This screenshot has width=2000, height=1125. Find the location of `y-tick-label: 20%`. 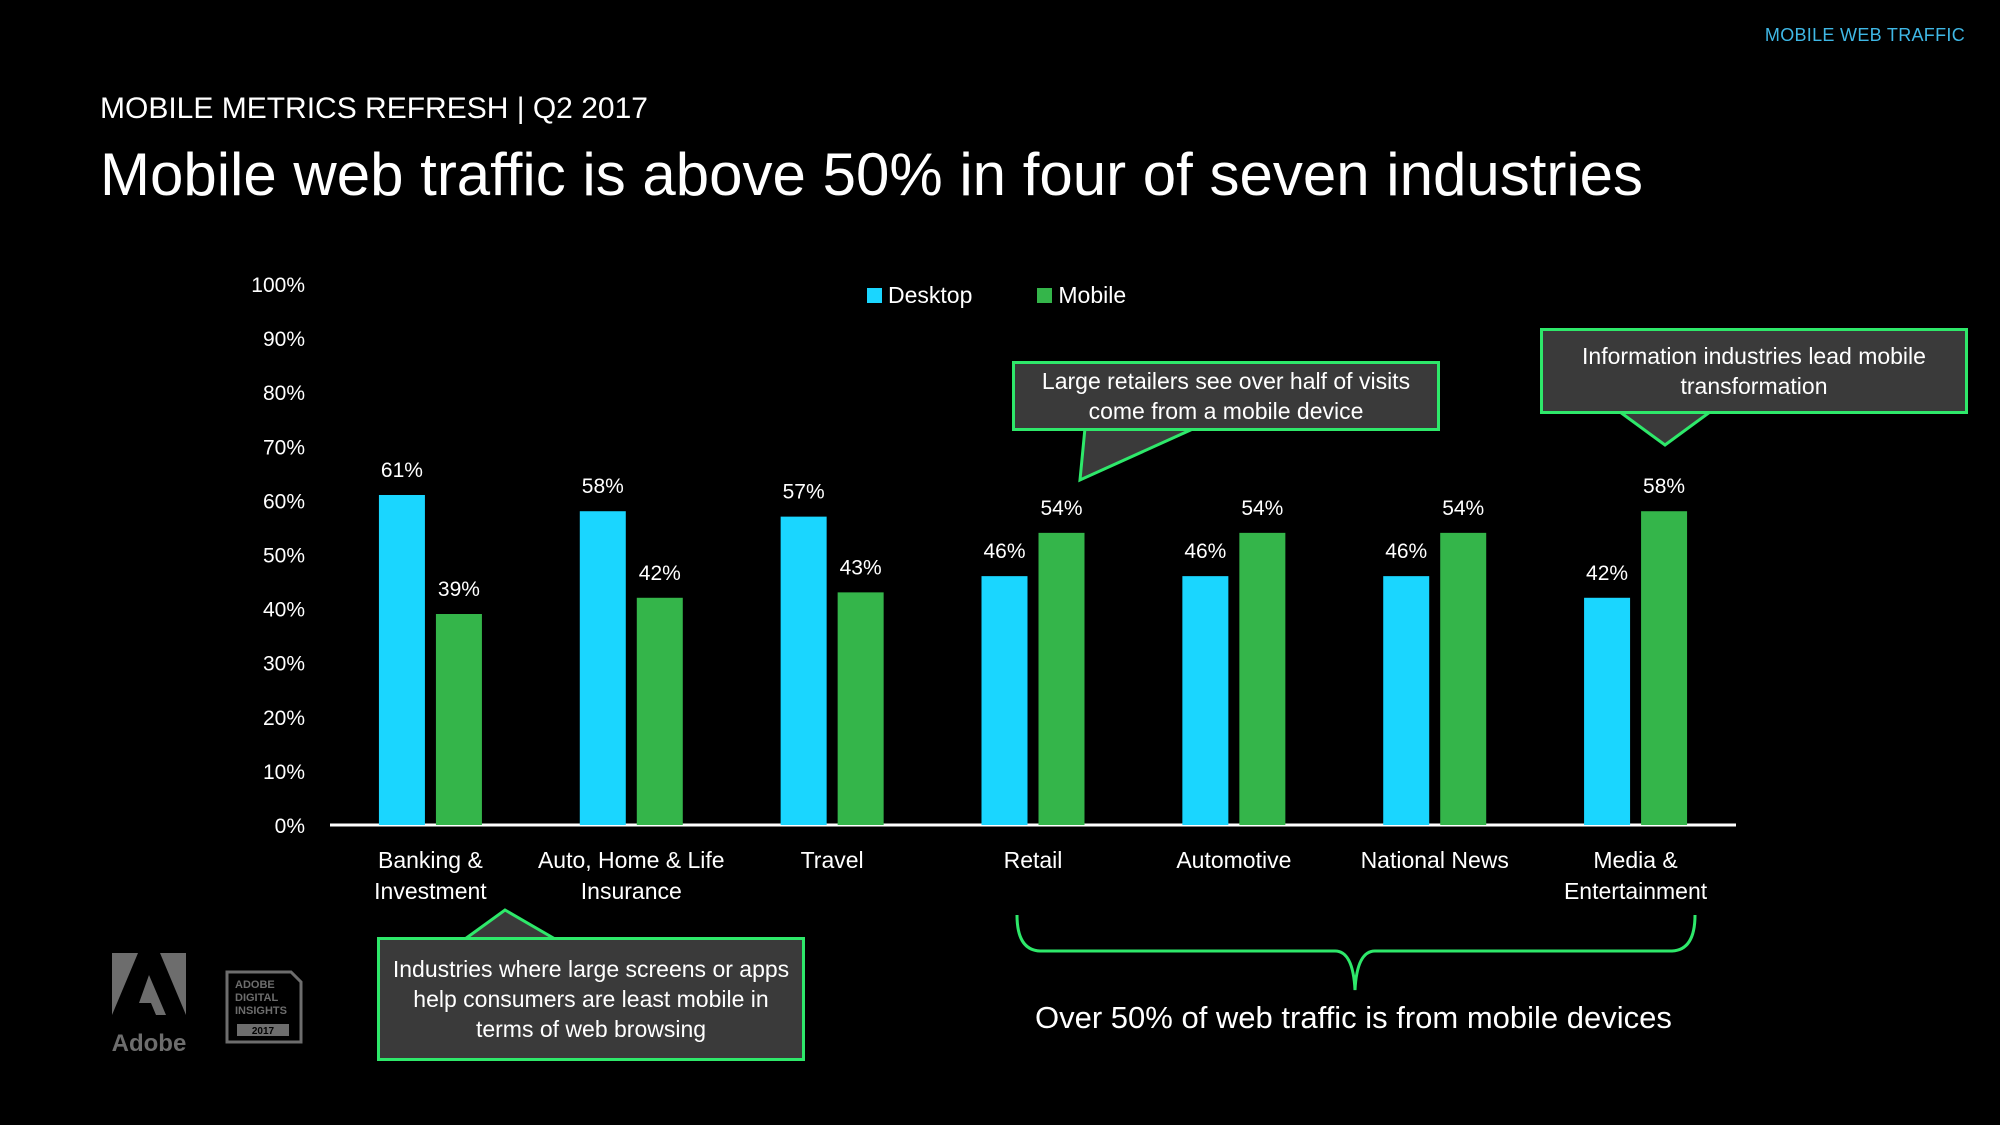

y-tick-label: 20% is located at coordinates (284, 718).